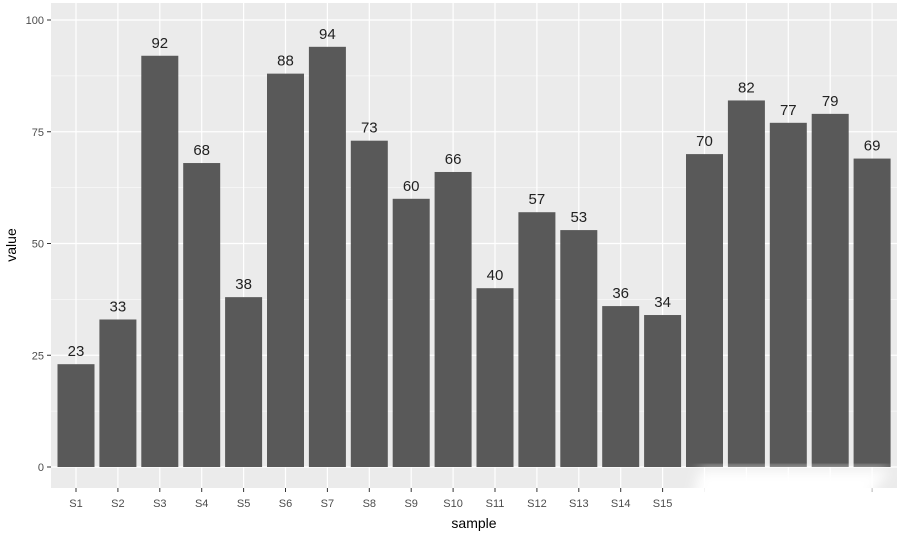 This screenshot has width=901, height=534. Describe the element at coordinates (662, 302) in the screenshot. I see `data-label-S15: 34` at that location.